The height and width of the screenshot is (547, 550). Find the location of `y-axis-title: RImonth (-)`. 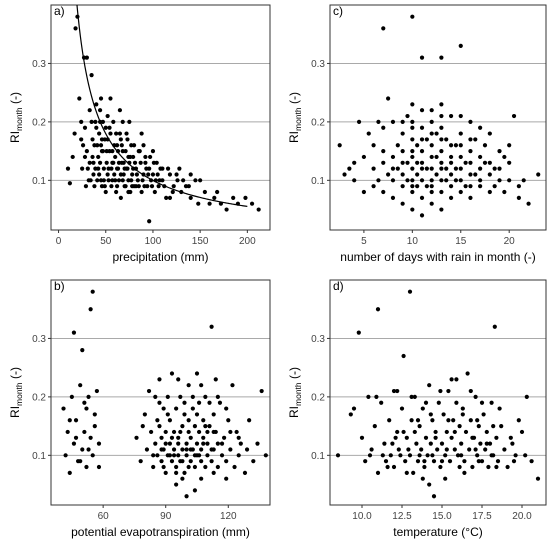

y-axis-title: RImonth (-) is located at coordinates (16, 392).